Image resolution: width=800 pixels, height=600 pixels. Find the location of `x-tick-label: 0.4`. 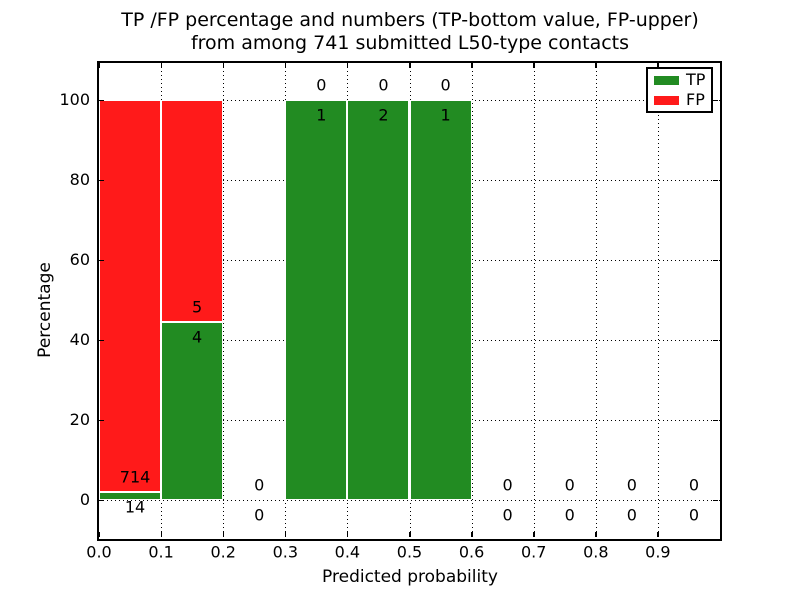

x-tick-label: 0.4 is located at coordinates (347, 552).